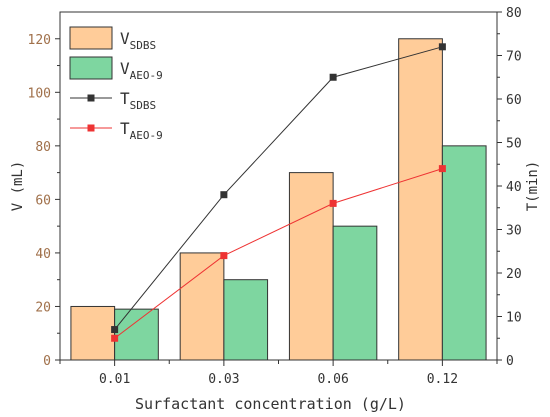  What do you see at coordinates (116, 130) in the screenshot?
I see `legend-item-line-aeo-9: TAEO-9` at bounding box center [116, 130].